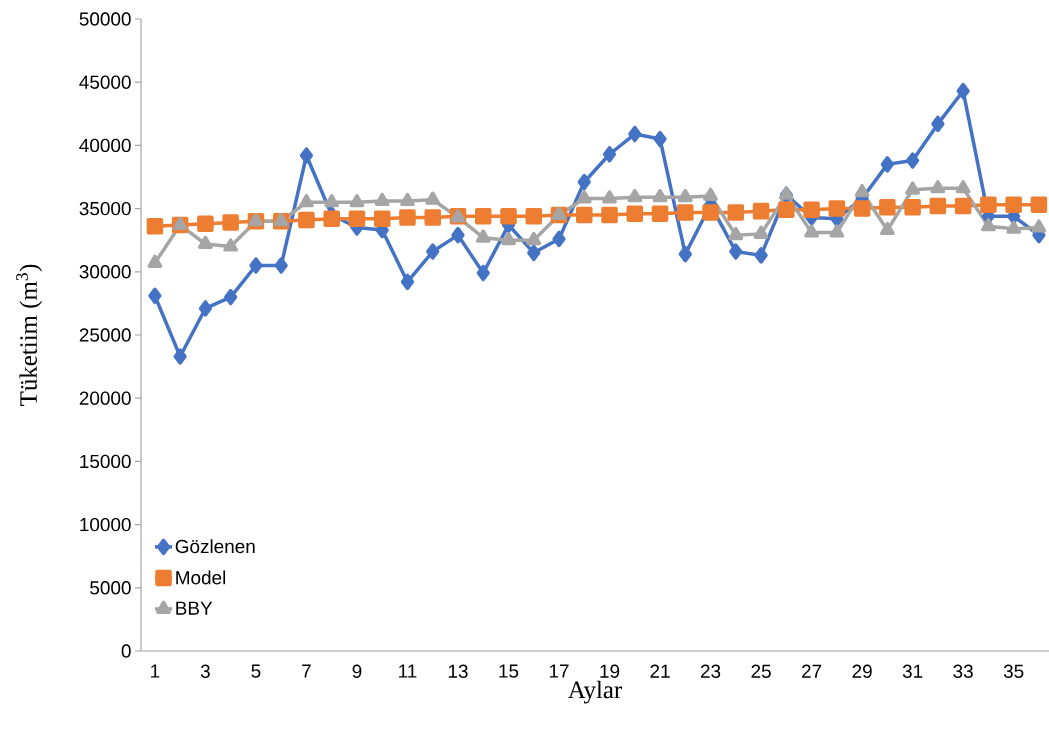 The width and height of the screenshot is (1049, 731). What do you see at coordinates (610, 671) in the screenshot?
I see `x-tick-label: 19` at bounding box center [610, 671].